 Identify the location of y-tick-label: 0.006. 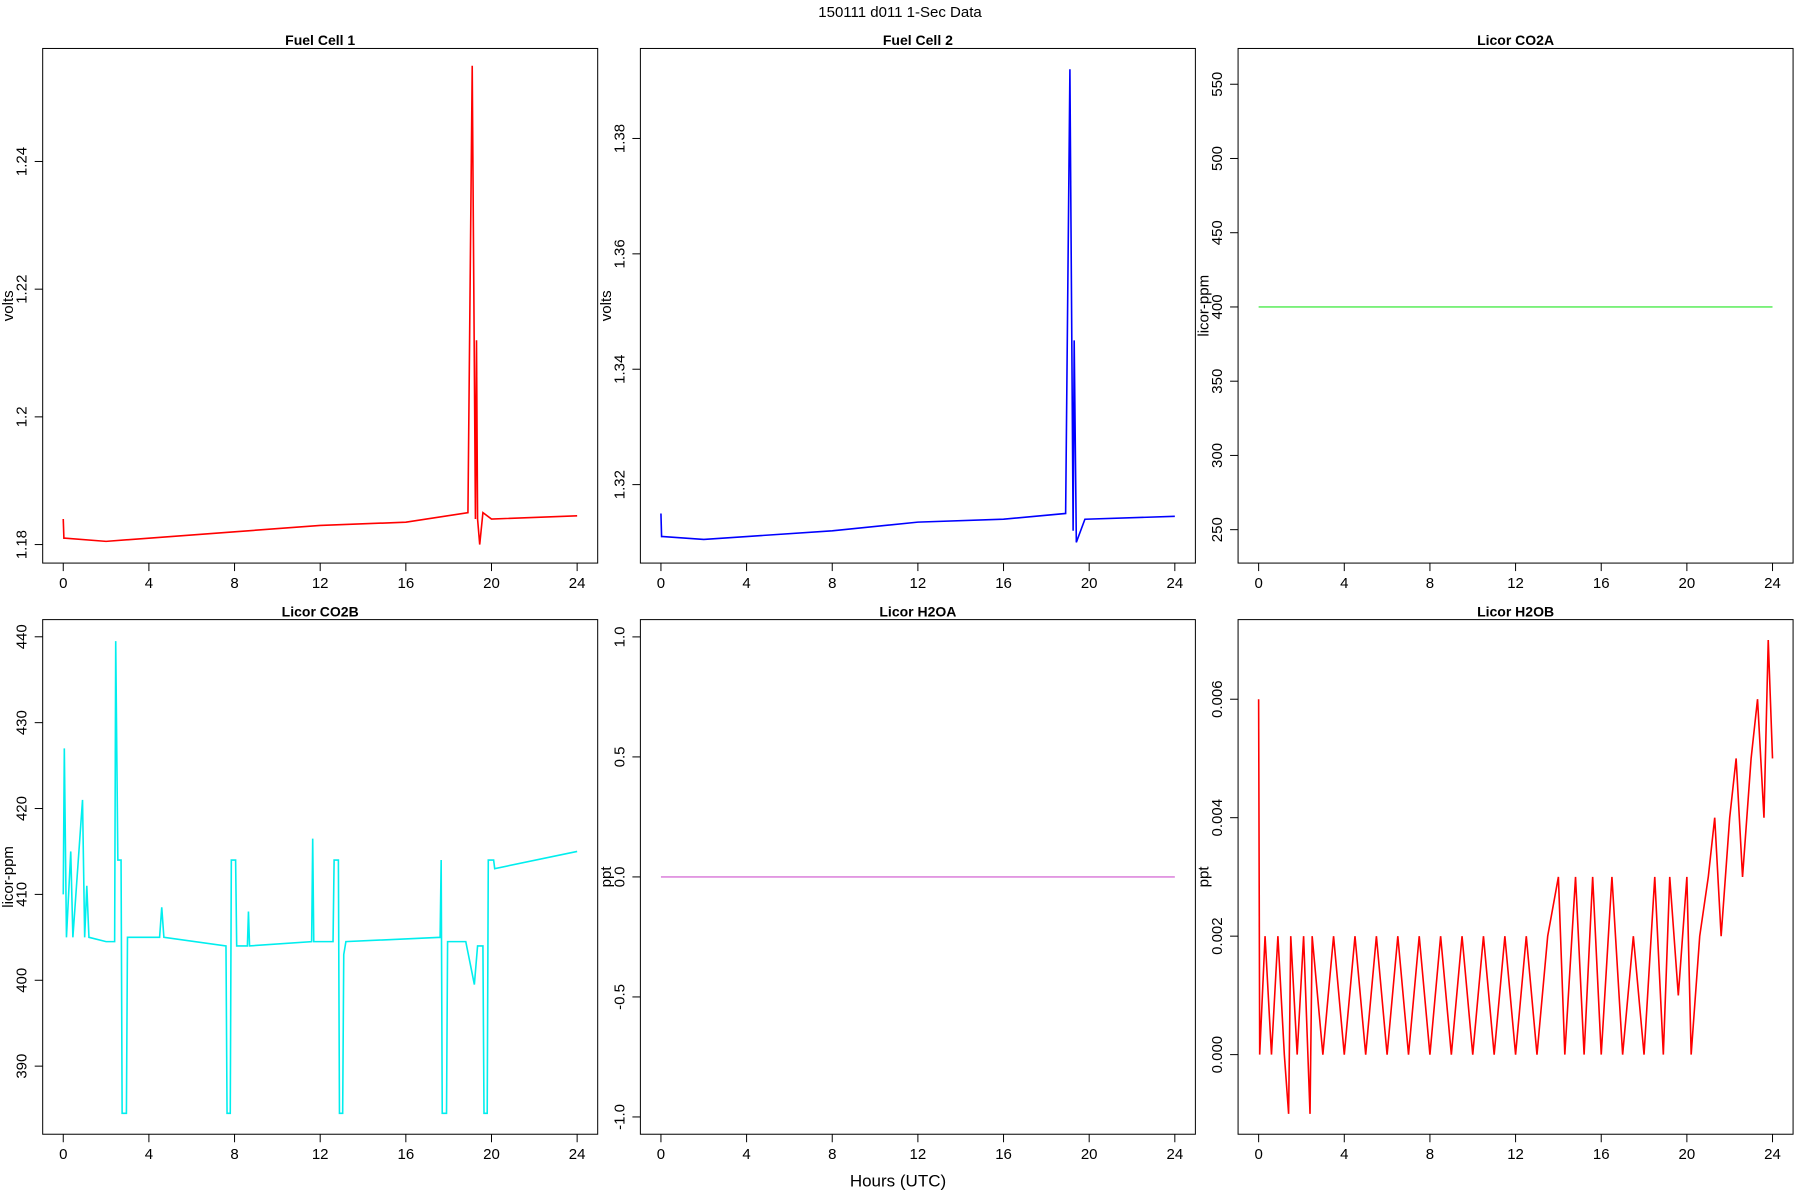
(1217, 699).